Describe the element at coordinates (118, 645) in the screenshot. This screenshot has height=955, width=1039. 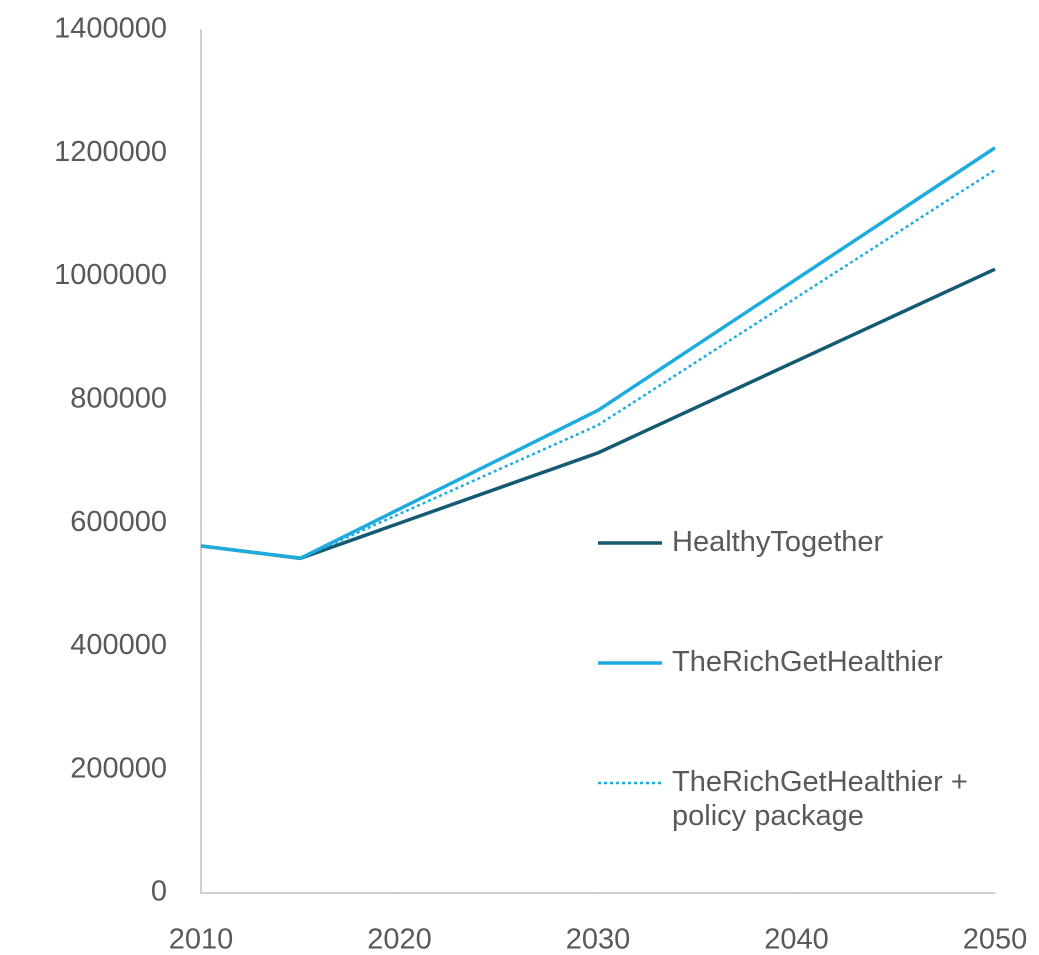
I see `y-tick-label: 400000` at that location.